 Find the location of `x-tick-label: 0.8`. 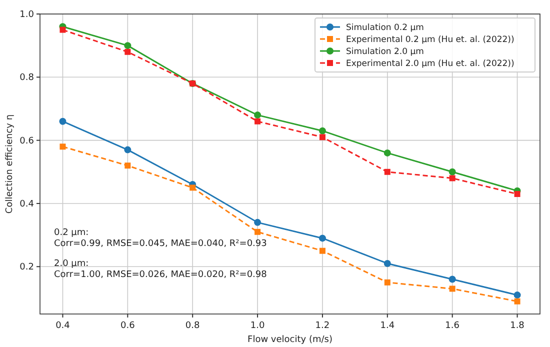

x-tick-label: 0.8 is located at coordinates (192, 326).